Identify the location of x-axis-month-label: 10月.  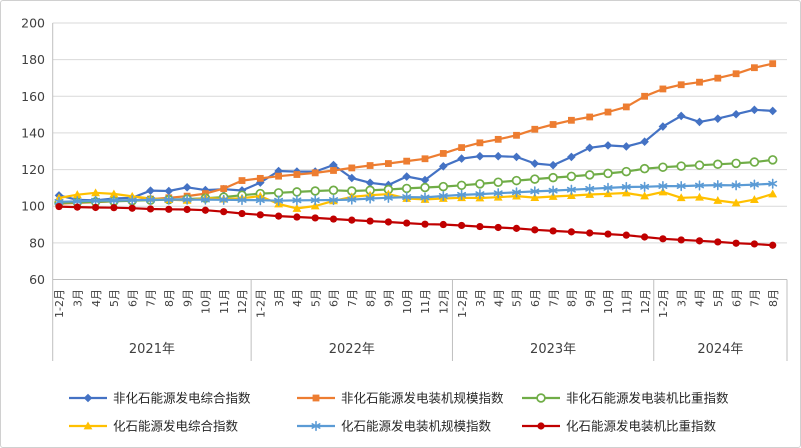
(407, 301).